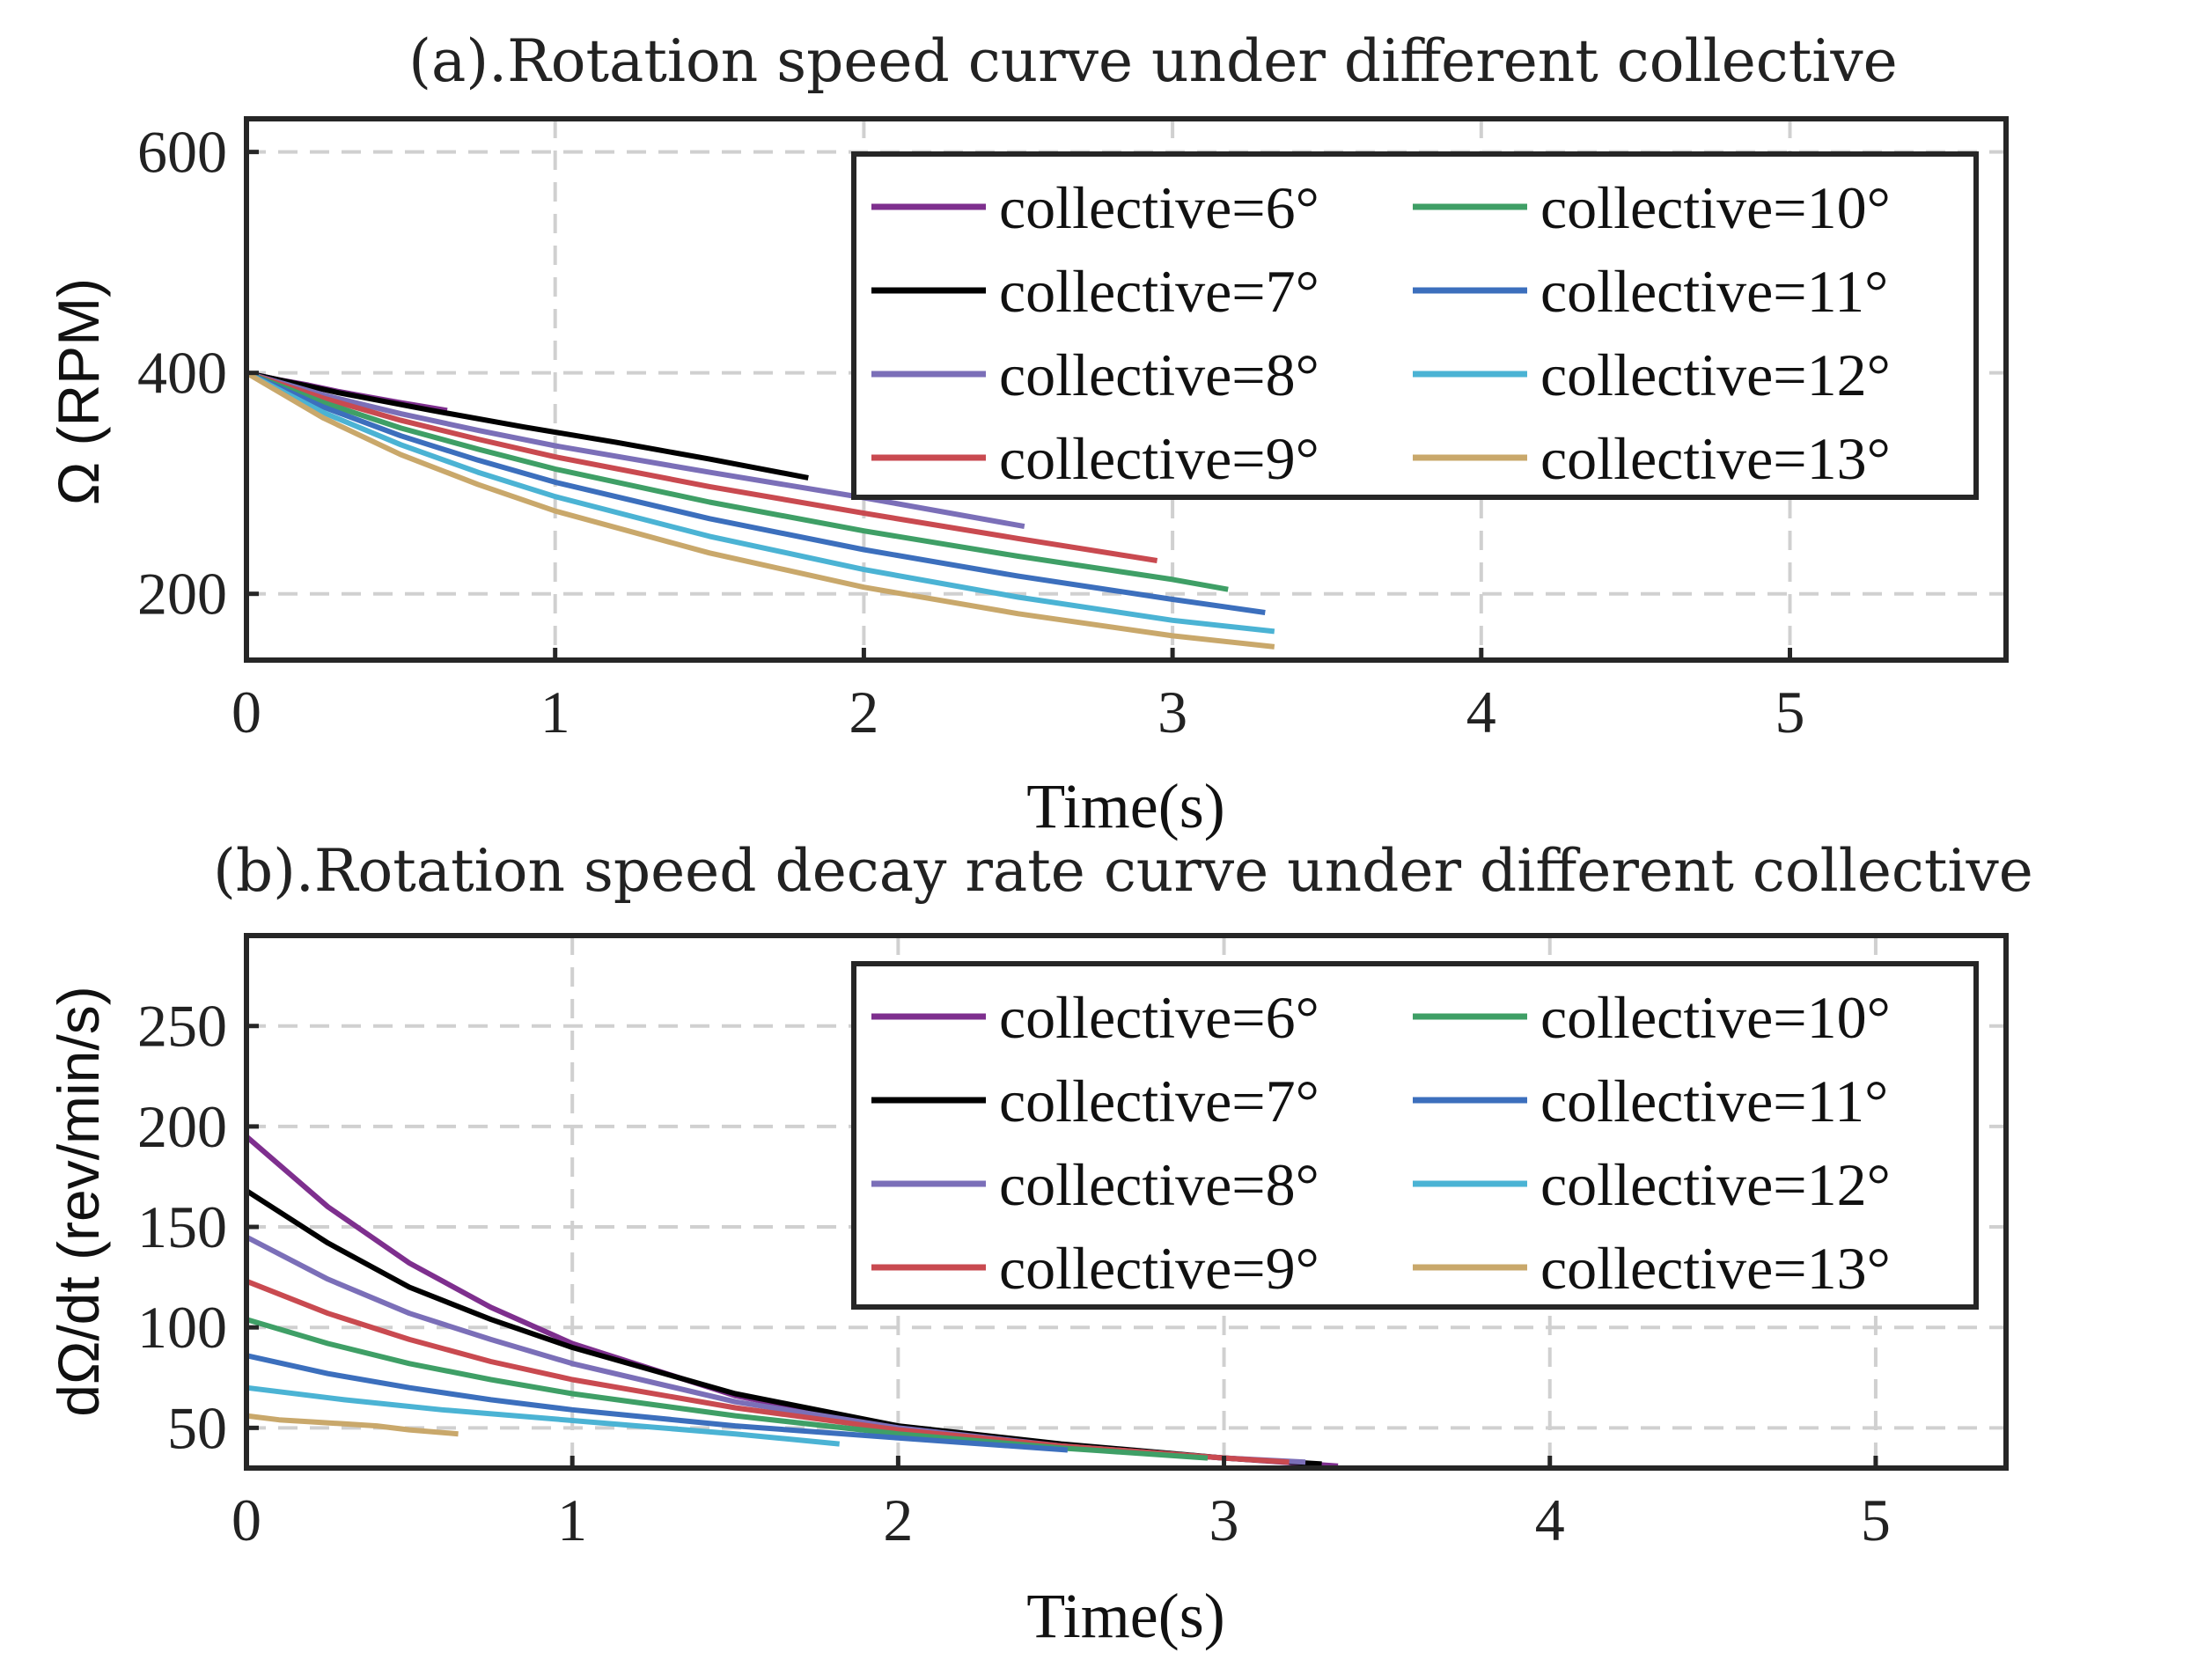 The width and height of the screenshot is (2212, 1674). I want to click on subplot-a-xtick-label: 0, so click(246, 712).